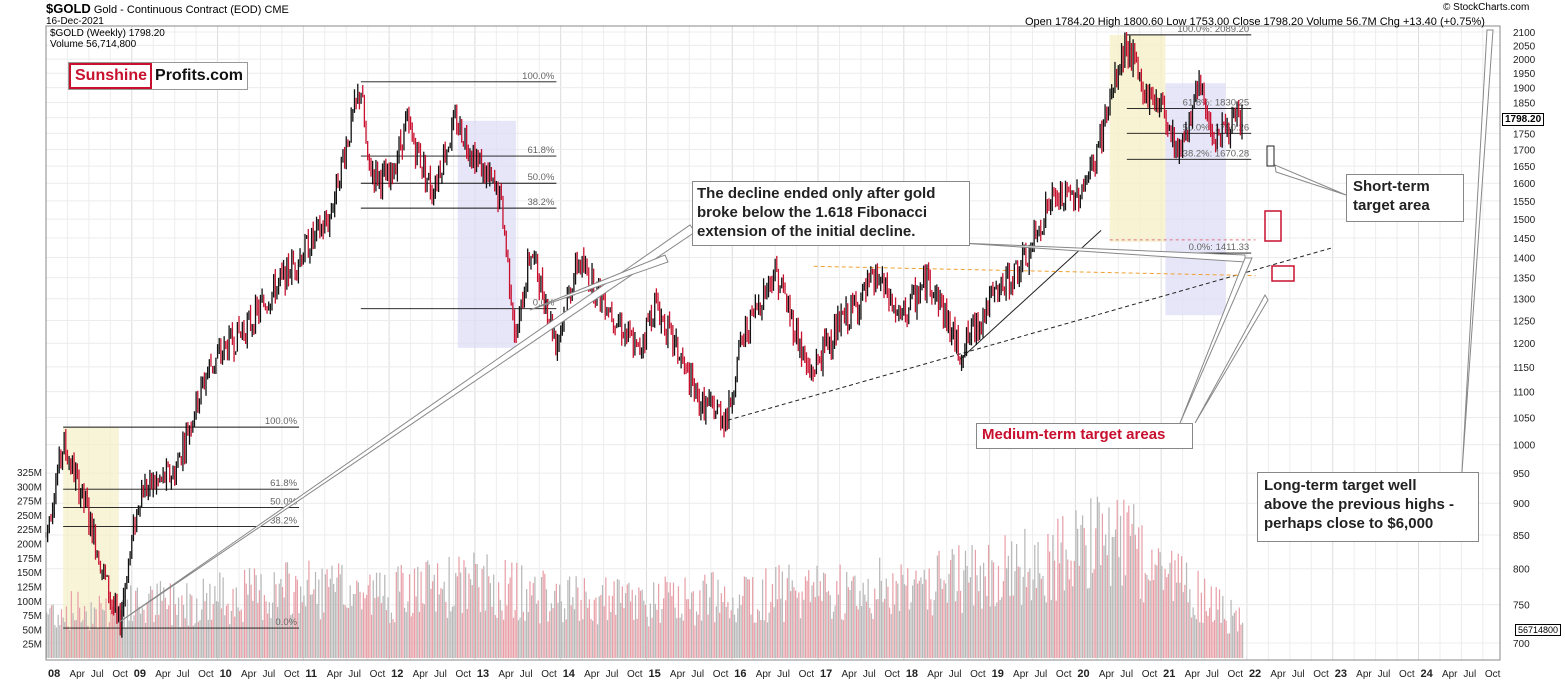 The height and width of the screenshot is (686, 1565). I want to click on fib-label: 0.0%, so click(286, 622).